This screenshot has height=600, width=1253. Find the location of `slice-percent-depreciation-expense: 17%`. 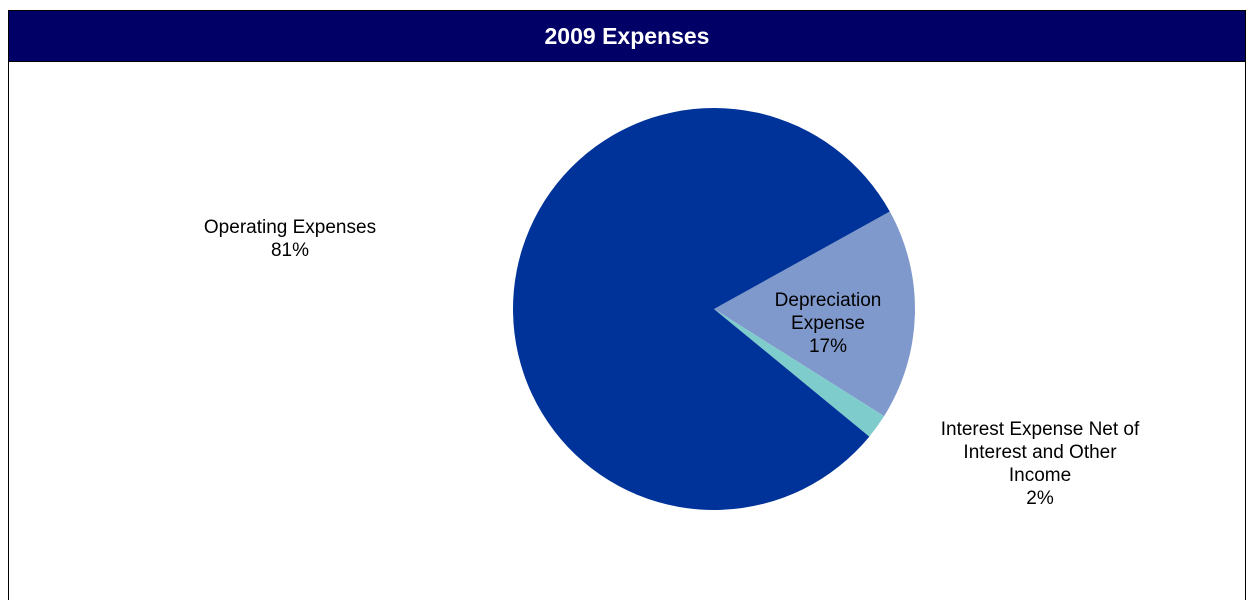

slice-percent-depreciation-expense: 17% is located at coordinates (828, 346).